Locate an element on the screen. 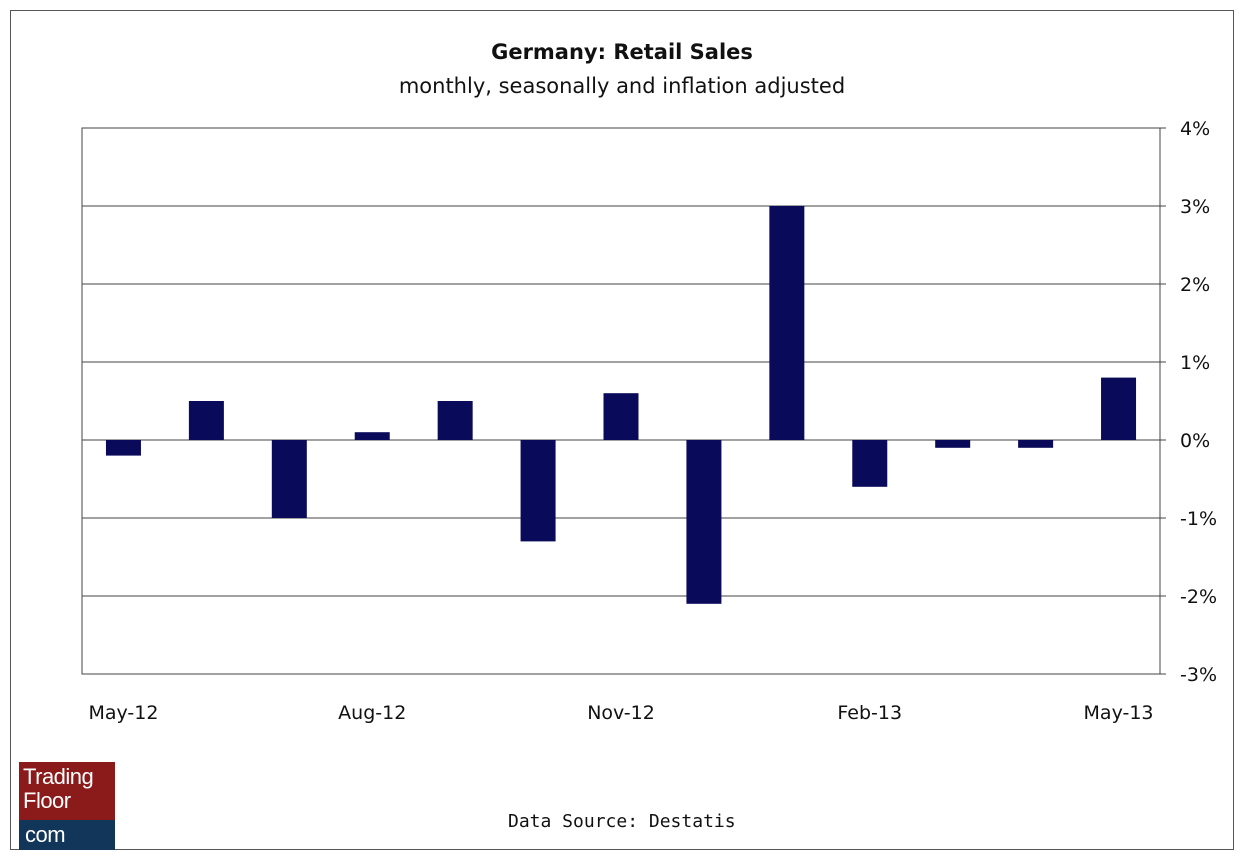 The image size is (1244, 857). logo-blue-block is located at coordinates (67, 835).